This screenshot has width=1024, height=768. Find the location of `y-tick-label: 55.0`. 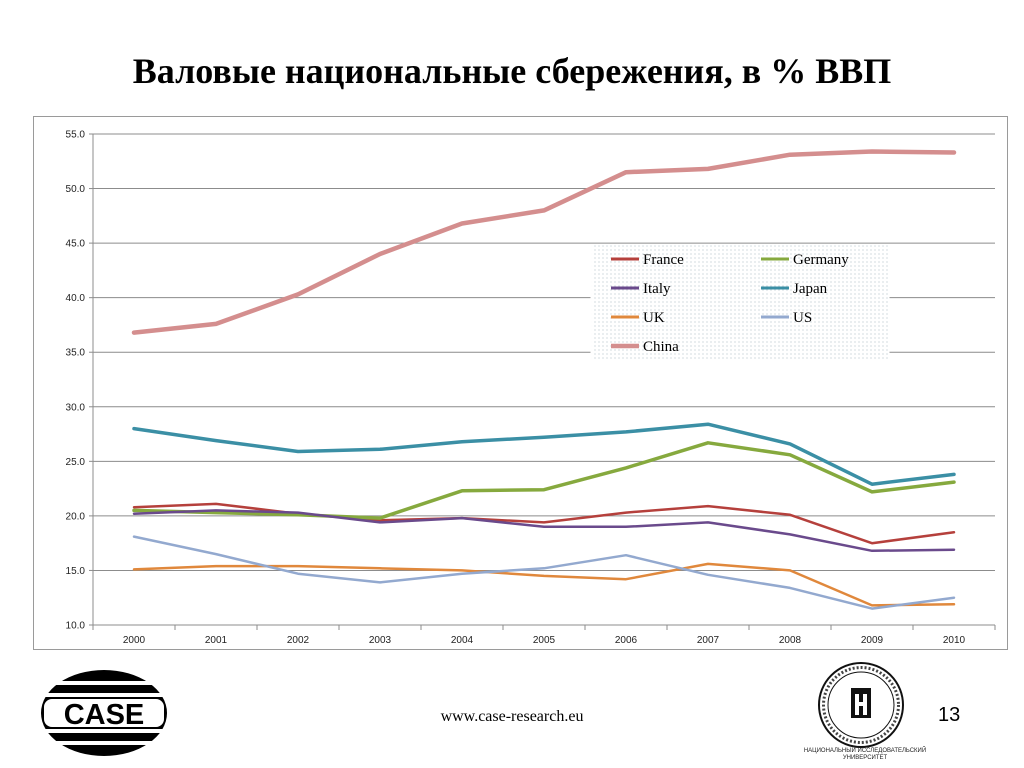

y-tick-label: 55.0 is located at coordinates (76, 135).